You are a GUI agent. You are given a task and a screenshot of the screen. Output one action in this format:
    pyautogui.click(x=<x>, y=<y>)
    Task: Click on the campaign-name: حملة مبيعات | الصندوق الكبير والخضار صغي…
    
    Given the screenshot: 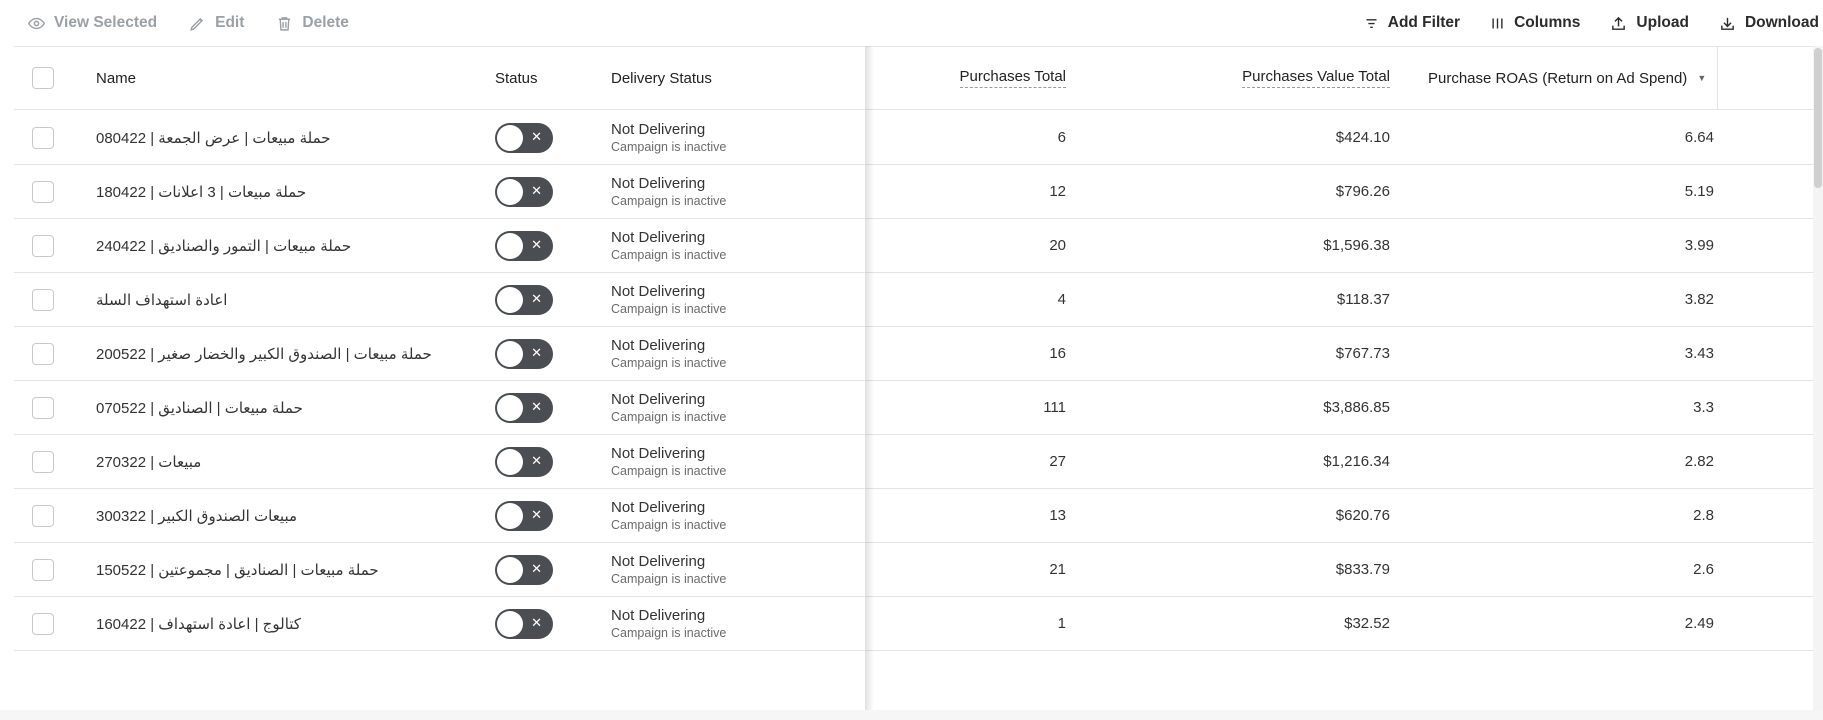 What is the action you would take?
    pyautogui.click(x=296, y=353)
    